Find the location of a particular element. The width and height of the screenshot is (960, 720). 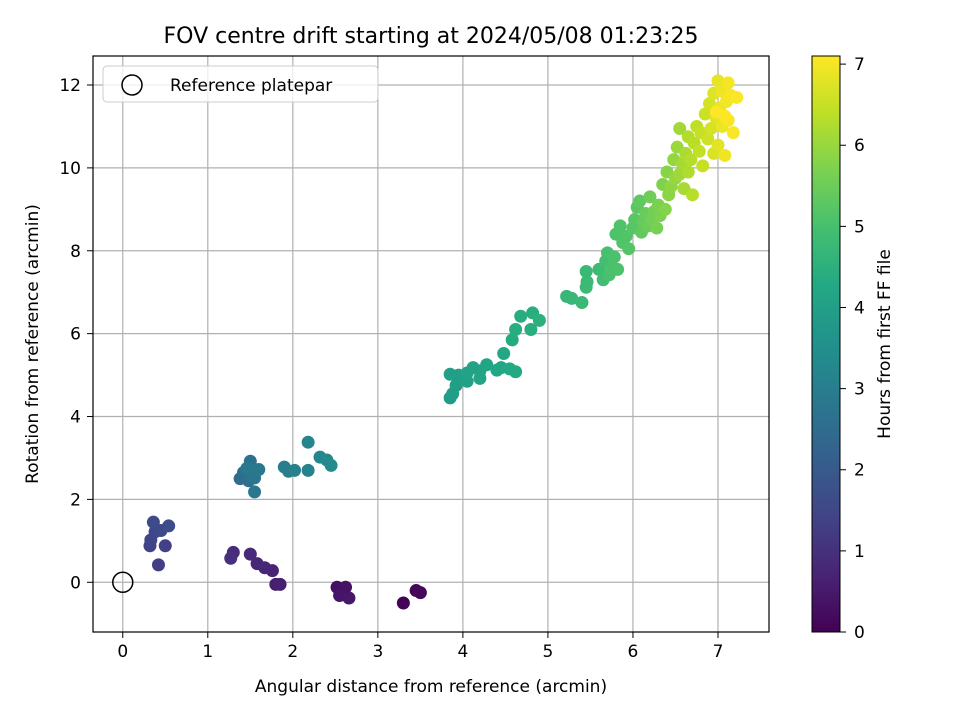

x-tick-label: 2 is located at coordinates (292, 652).